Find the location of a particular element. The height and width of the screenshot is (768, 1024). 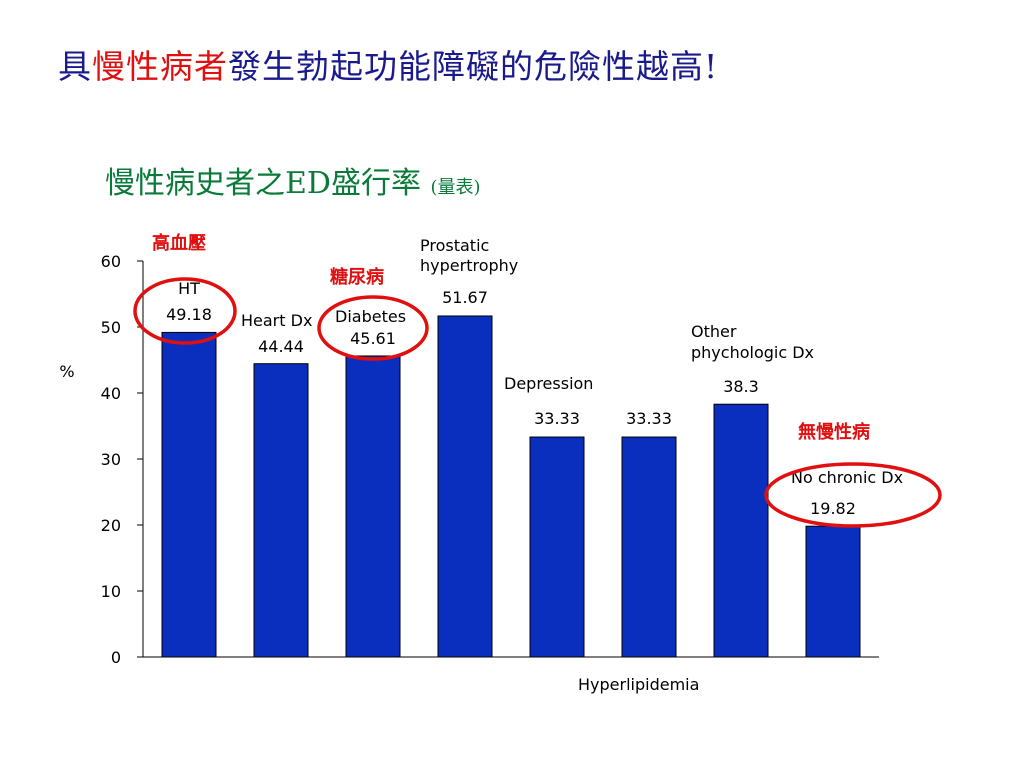

slide-title-rest: 發生勃起功能障礙的危險性越高! is located at coordinates (473, 66).